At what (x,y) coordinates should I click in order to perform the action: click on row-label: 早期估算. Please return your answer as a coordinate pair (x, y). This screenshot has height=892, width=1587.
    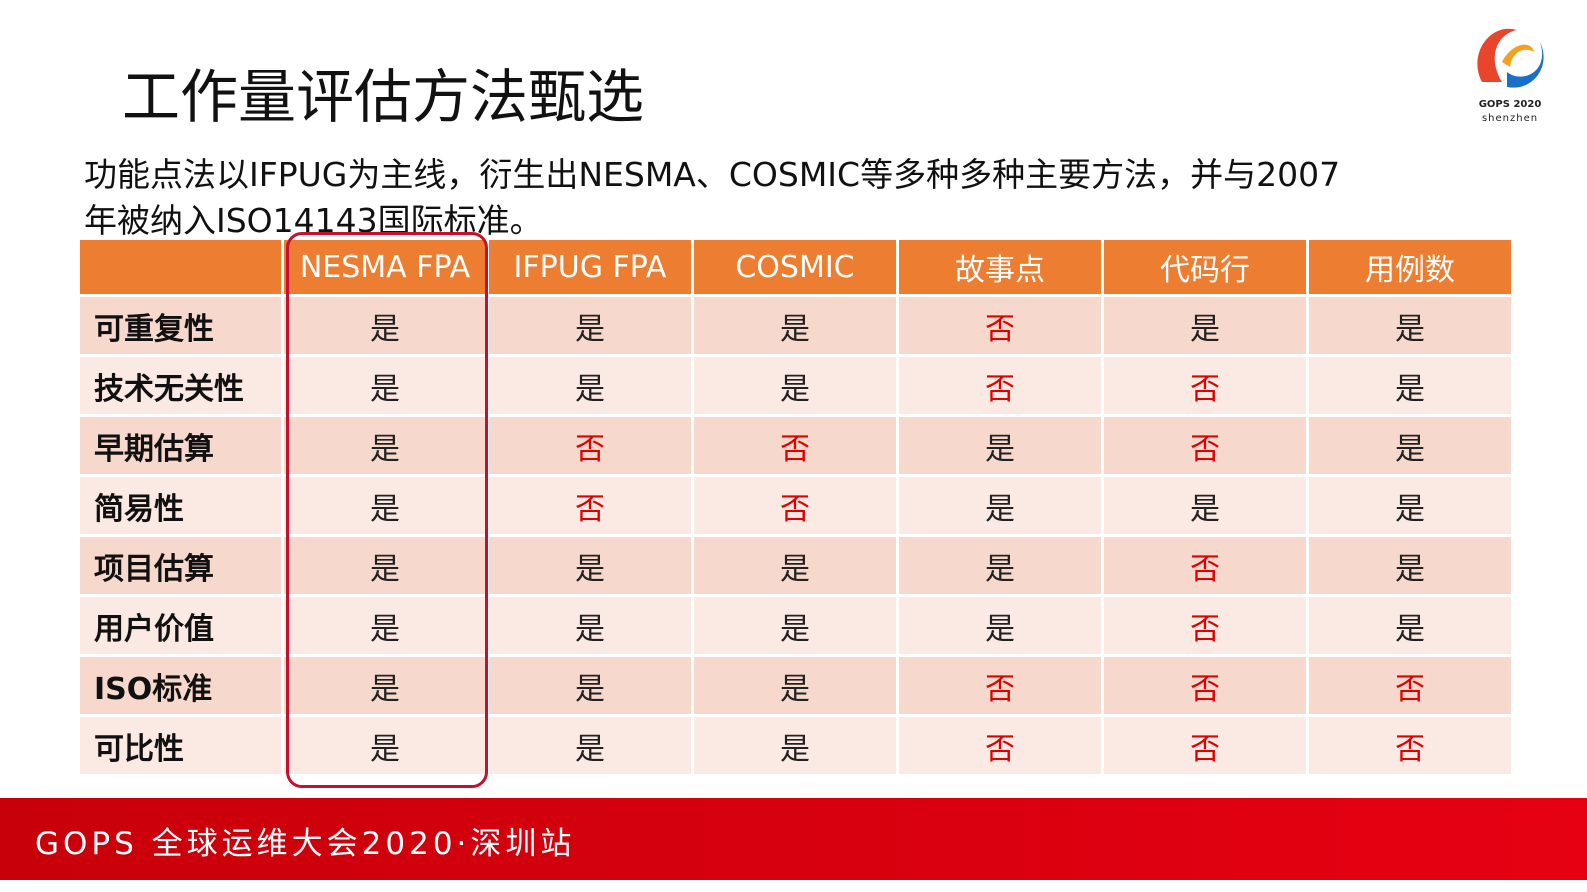
    Looking at the image, I should click on (180, 445).